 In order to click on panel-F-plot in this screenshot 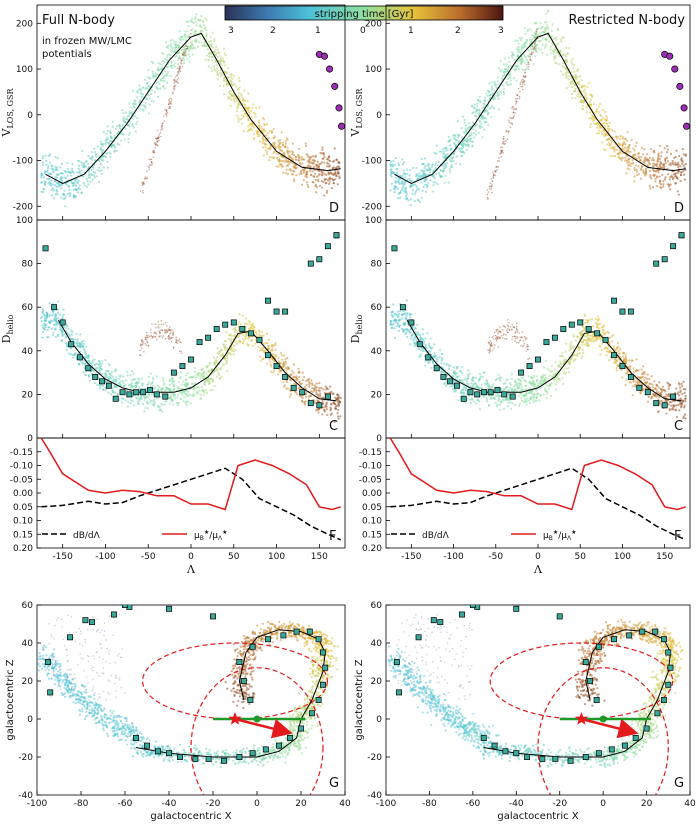, I will do `click(190, 489)`.